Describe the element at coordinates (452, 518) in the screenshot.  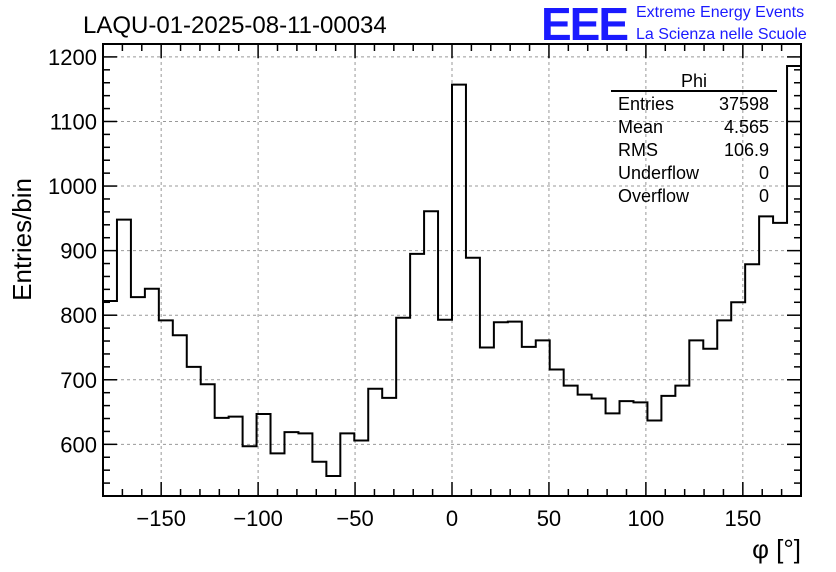
I see `x-tick-label: 0` at that location.